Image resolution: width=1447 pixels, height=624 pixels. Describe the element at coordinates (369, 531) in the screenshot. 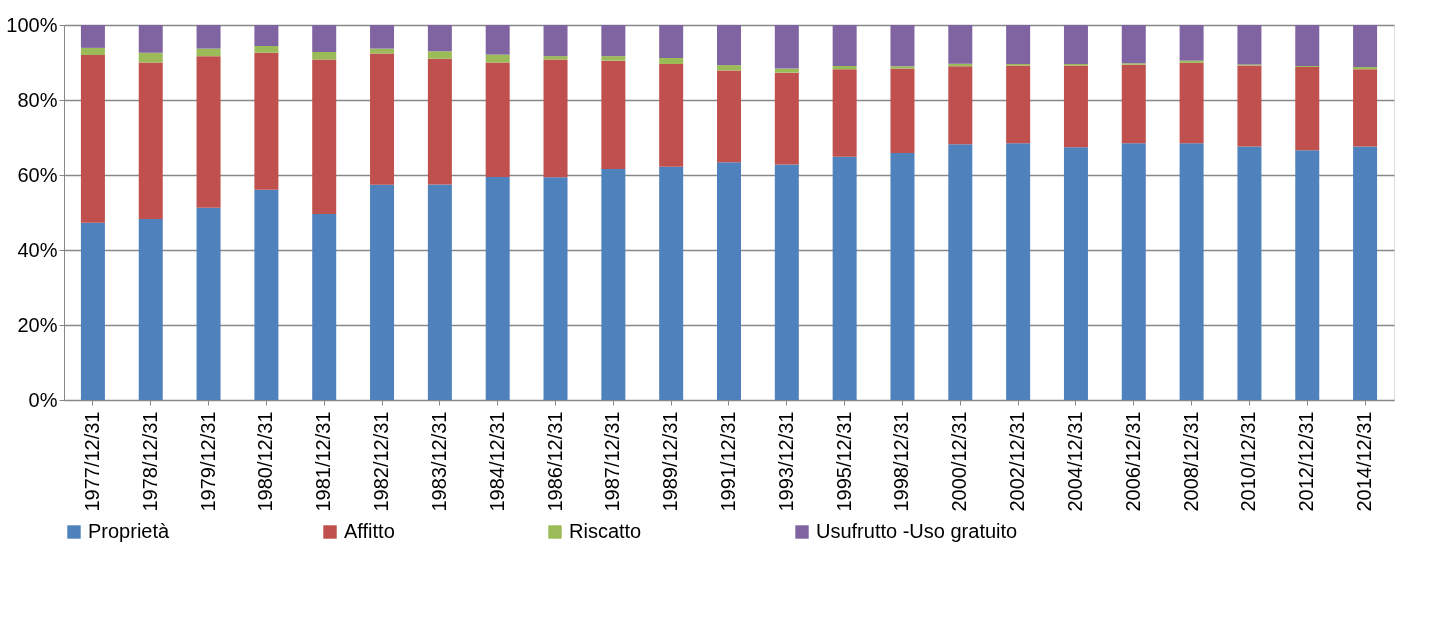

I see `legend-label: Affitto` at that location.